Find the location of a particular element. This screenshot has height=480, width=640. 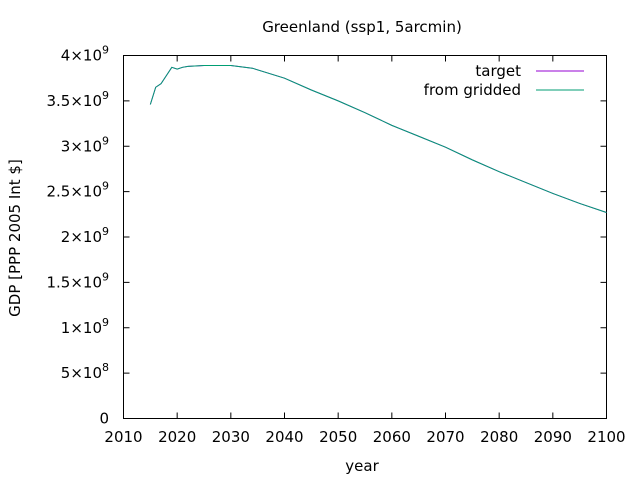

y-tick-mantissa: 1×10 is located at coordinates (81, 328).